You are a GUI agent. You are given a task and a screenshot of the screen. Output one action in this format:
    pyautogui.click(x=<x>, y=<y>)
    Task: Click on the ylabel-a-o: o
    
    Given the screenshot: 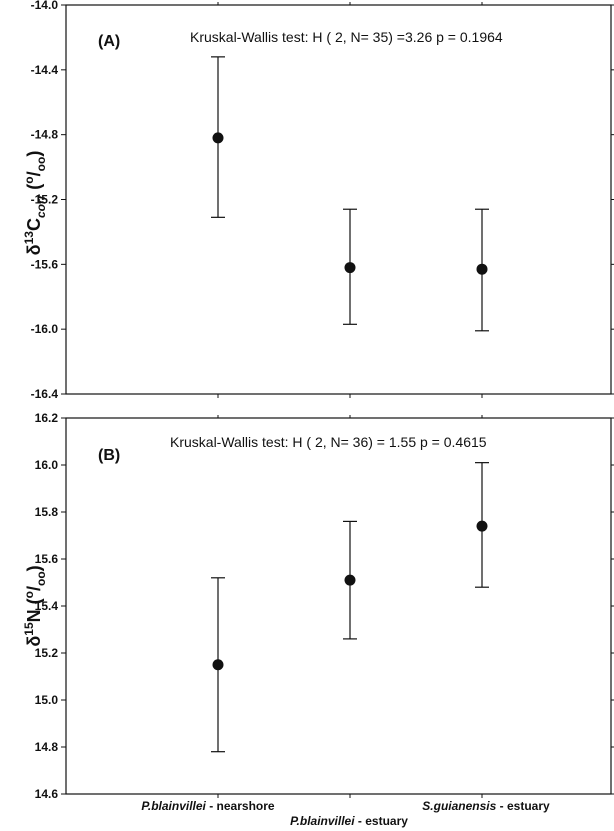 What is the action you would take?
    pyautogui.click(x=29, y=179)
    